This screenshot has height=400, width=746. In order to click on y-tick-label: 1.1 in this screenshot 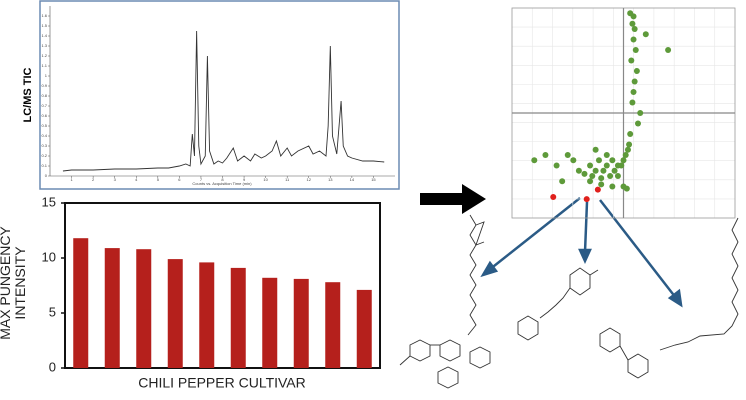, I will do `click(44, 65)`.